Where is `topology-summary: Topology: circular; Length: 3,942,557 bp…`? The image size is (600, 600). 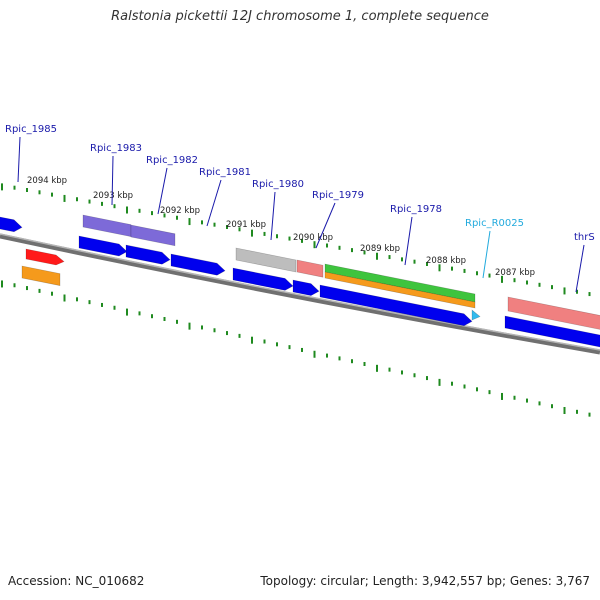
topology-summary: Topology: circular; Length: 3,942,557 bp… is located at coordinates (425, 581).